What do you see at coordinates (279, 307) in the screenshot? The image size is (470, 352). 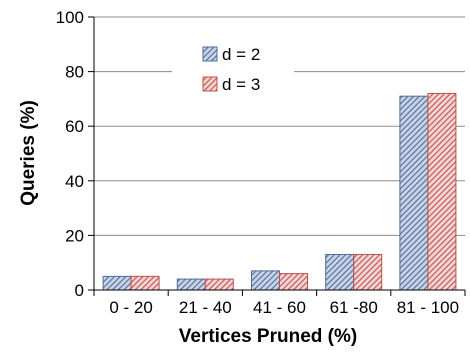 I see `x-tick-label: 41 - 60` at bounding box center [279, 307].